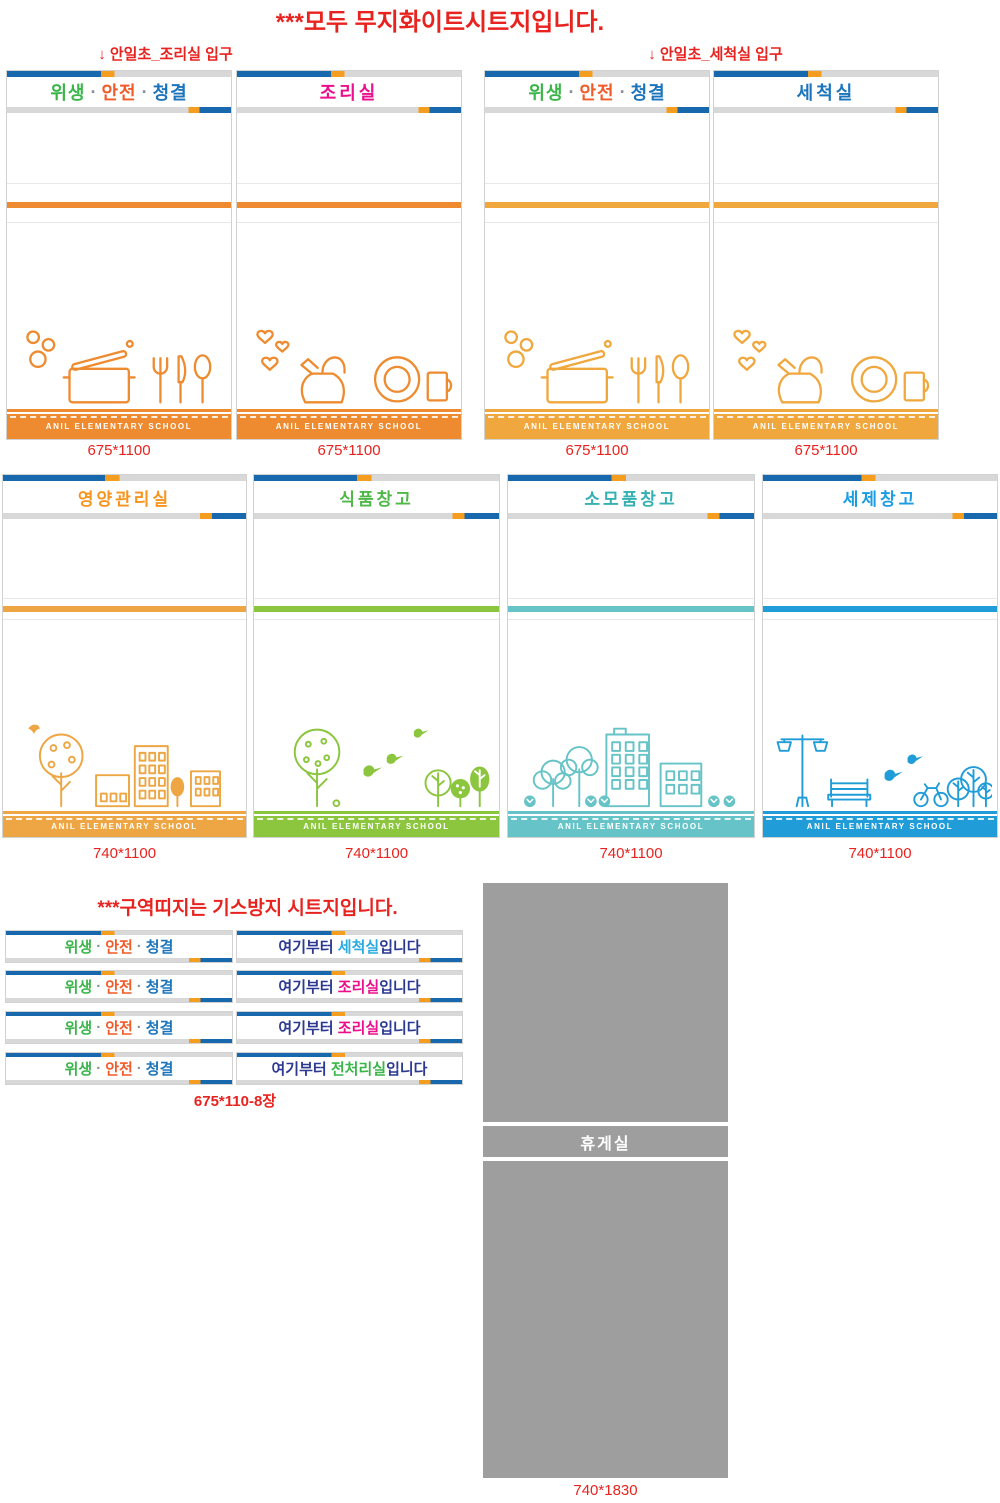  What do you see at coordinates (605, 1490) in the screenshot?
I see `rest-room-size-label: 740*1830` at bounding box center [605, 1490].